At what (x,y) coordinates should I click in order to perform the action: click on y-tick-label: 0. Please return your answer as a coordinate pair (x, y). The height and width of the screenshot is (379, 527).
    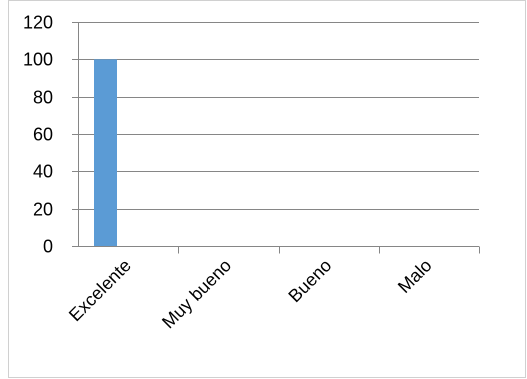
    Looking at the image, I should click on (48, 247).